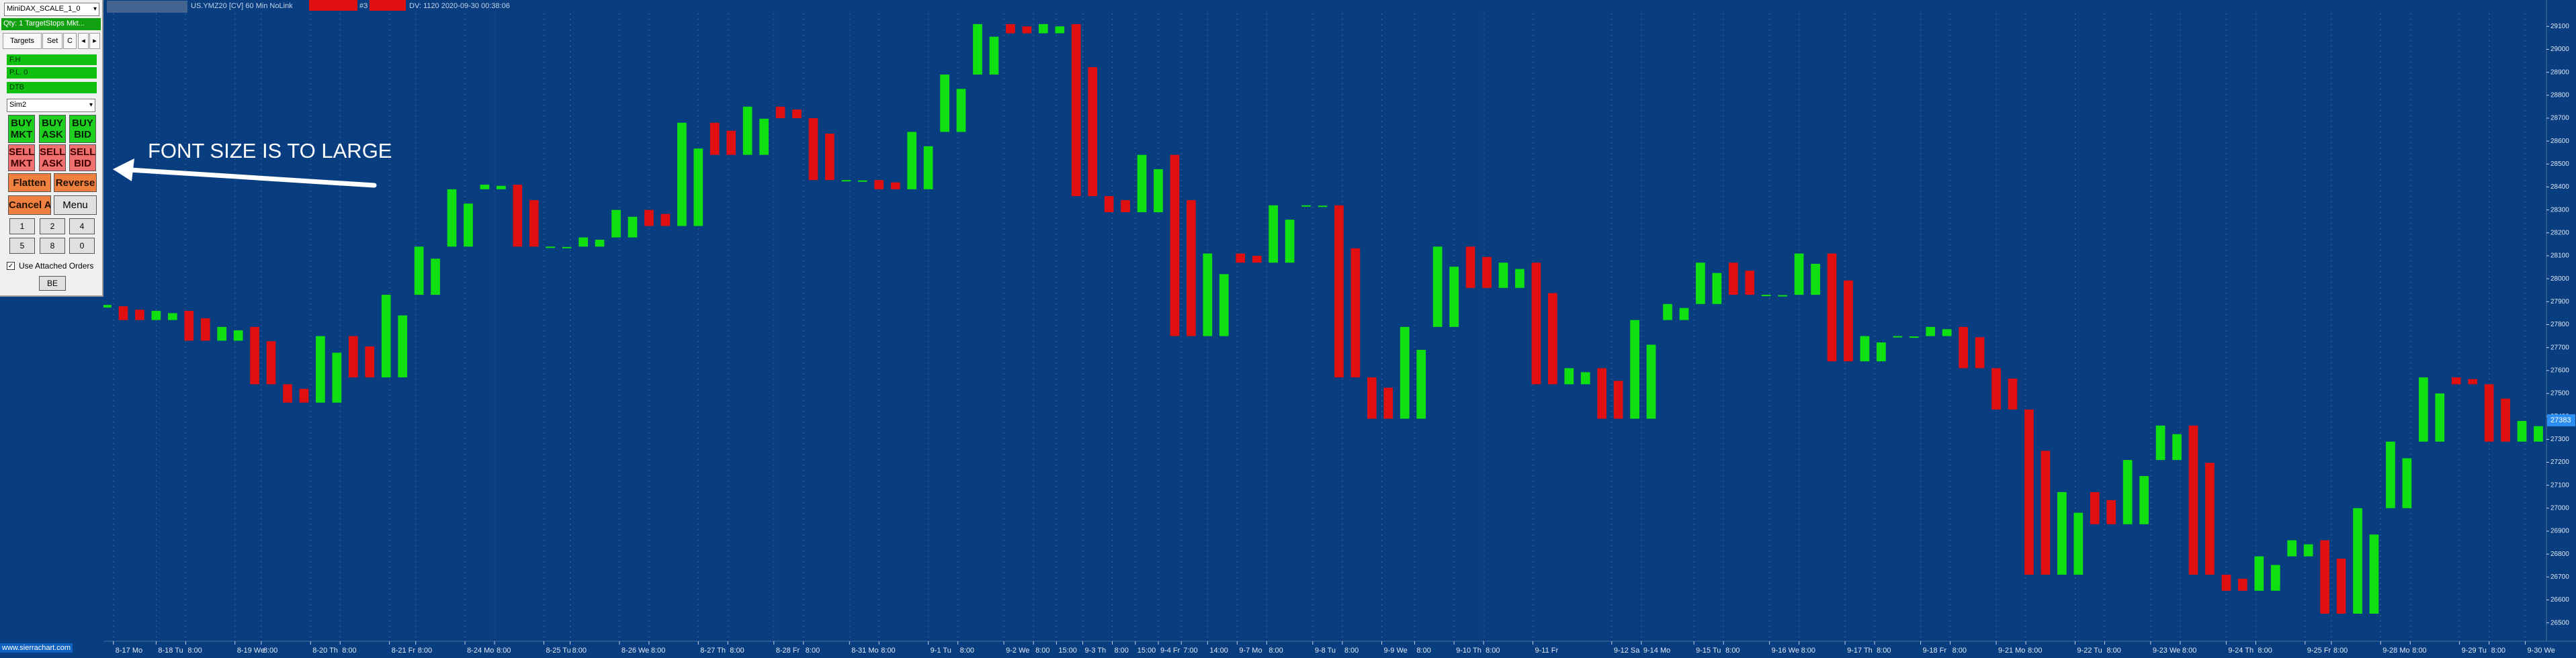 The width and height of the screenshot is (2576, 658). I want to click on qty-button: 5, so click(22, 246).